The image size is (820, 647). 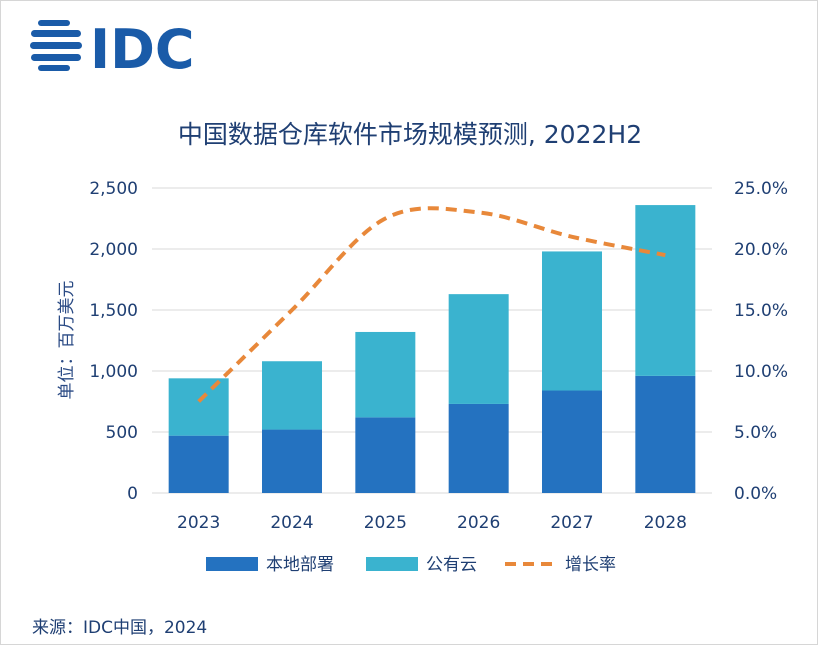 I want to click on legend-public-cloud-swatch, so click(x=392, y=564).